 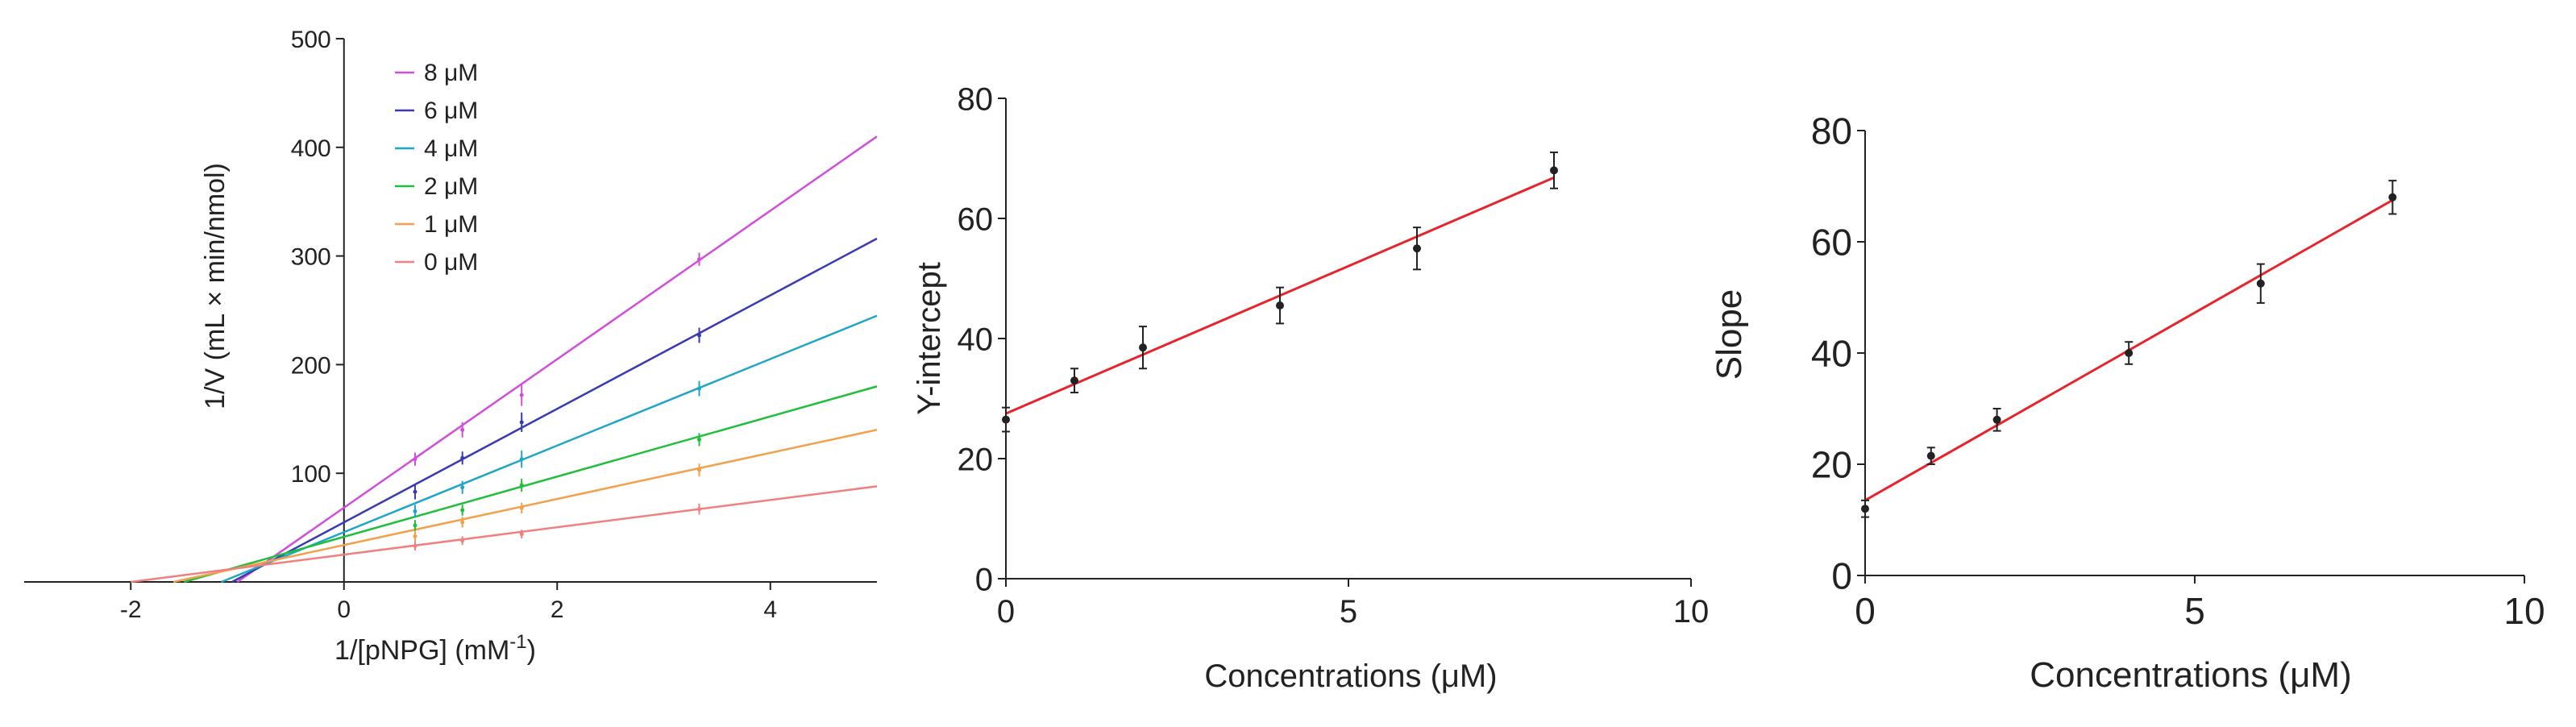 I want to click on legend-label: 0 μM, so click(x=451, y=262).